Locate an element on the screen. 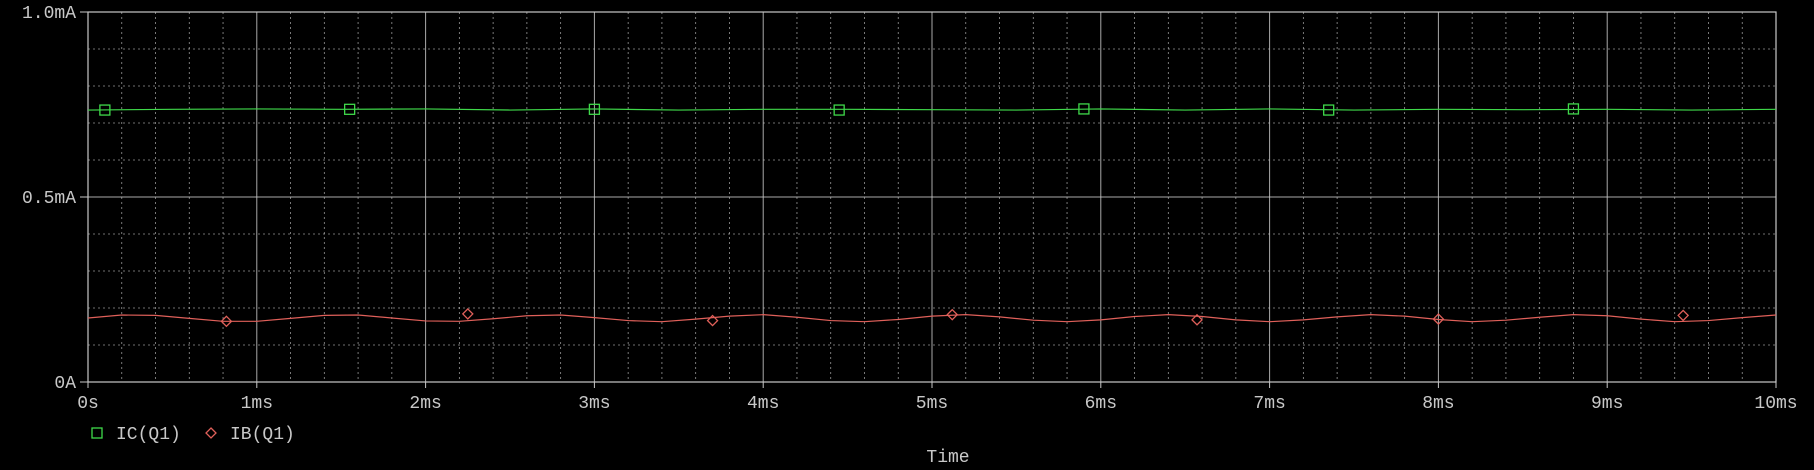 The height and width of the screenshot is (470, 1814). legend-label: IC(Q1) is located at coordinates (148, 435).